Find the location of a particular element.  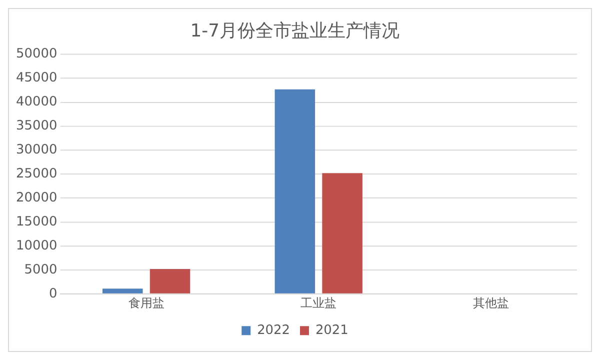

y-tick-label: 10000 is located at coordinates (37, 246).